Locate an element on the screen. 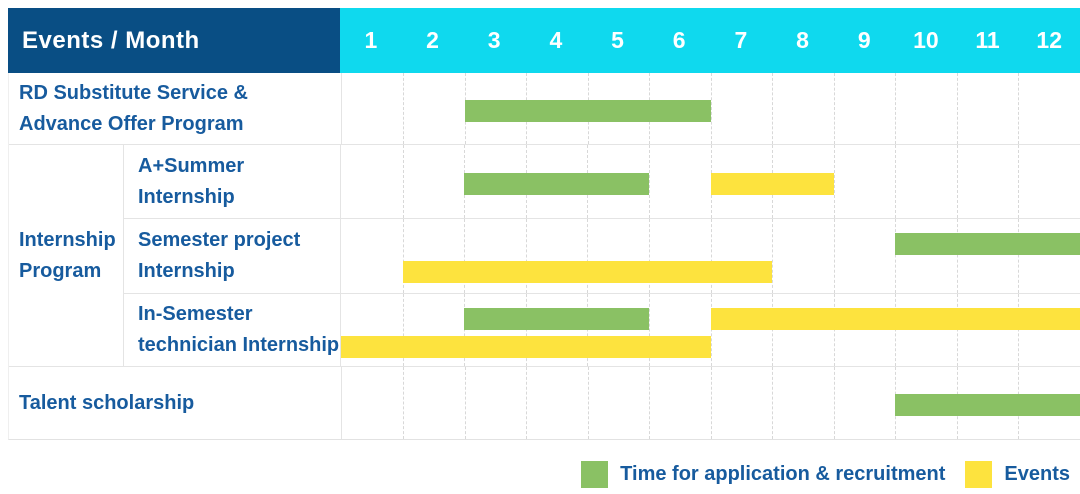  timeline-grid-in-semester-technician is located at coordinates (710, 330).